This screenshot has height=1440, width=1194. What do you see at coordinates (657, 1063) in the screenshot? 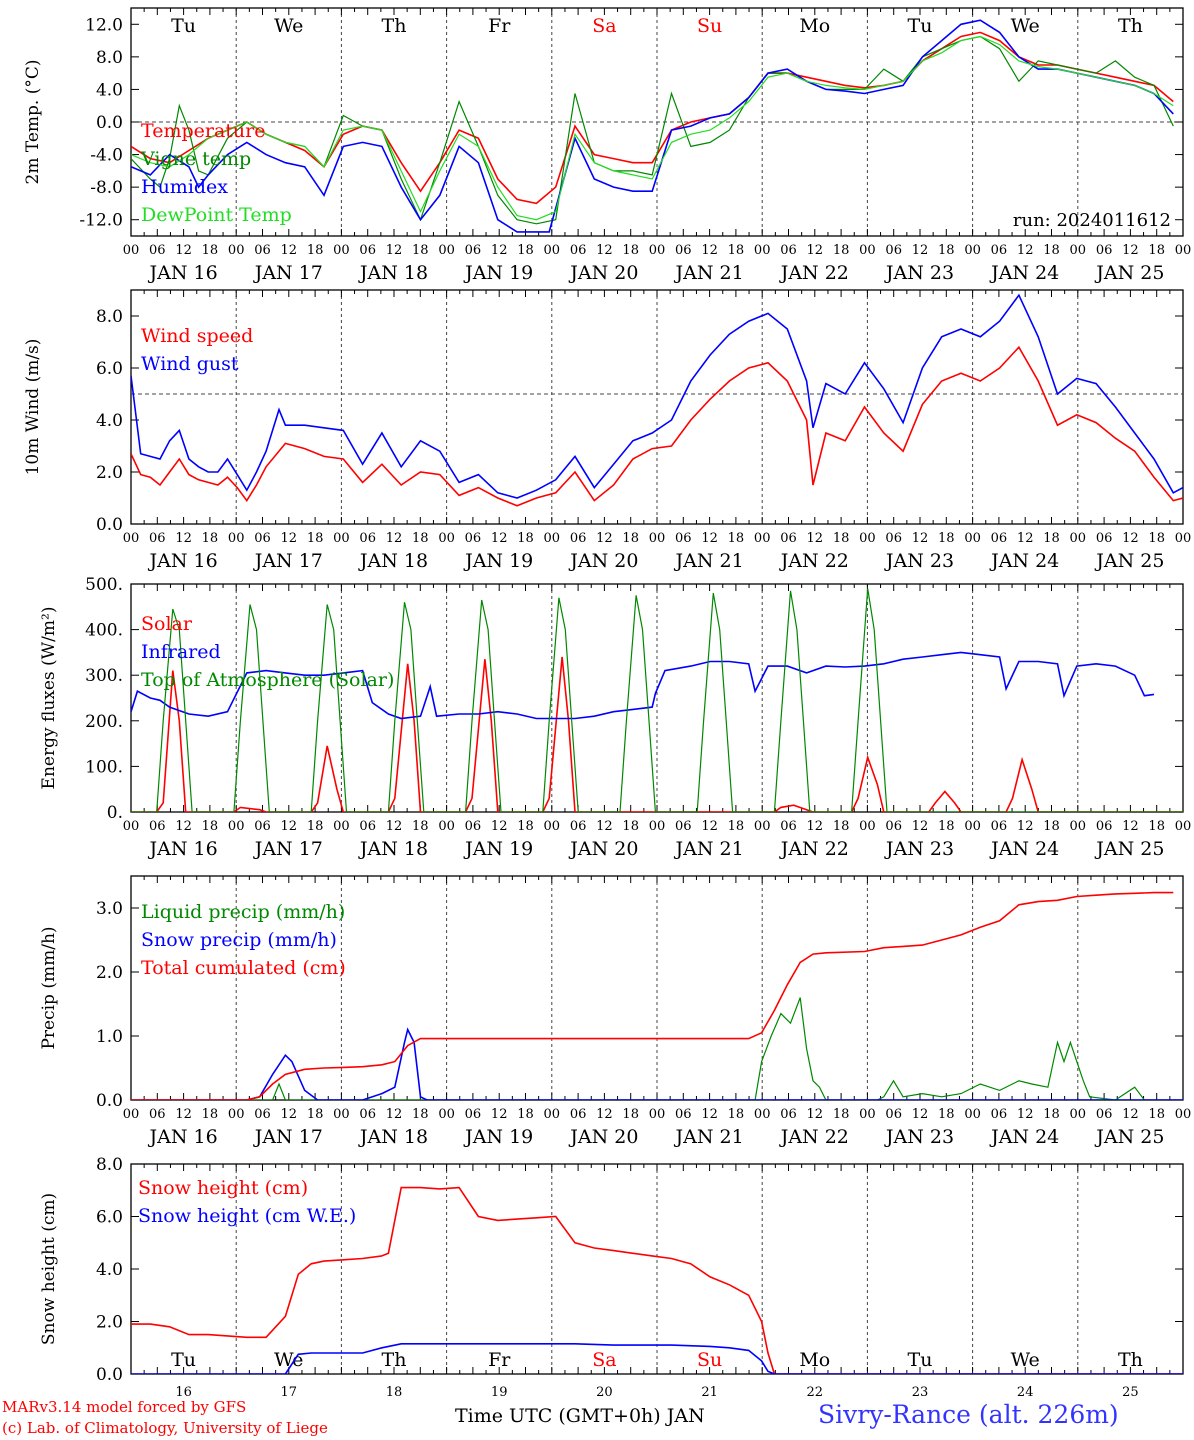
I see `series-line-snow-precip-mm-h-` at bounding box center [657, 1063].